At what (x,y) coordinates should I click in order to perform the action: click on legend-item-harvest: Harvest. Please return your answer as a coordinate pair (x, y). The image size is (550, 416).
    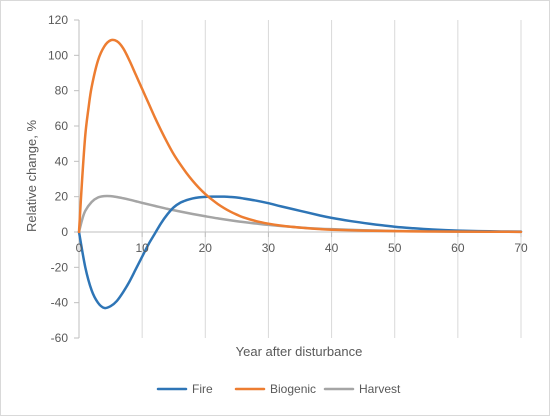
    Looking at the image, I should click on (362, 389).